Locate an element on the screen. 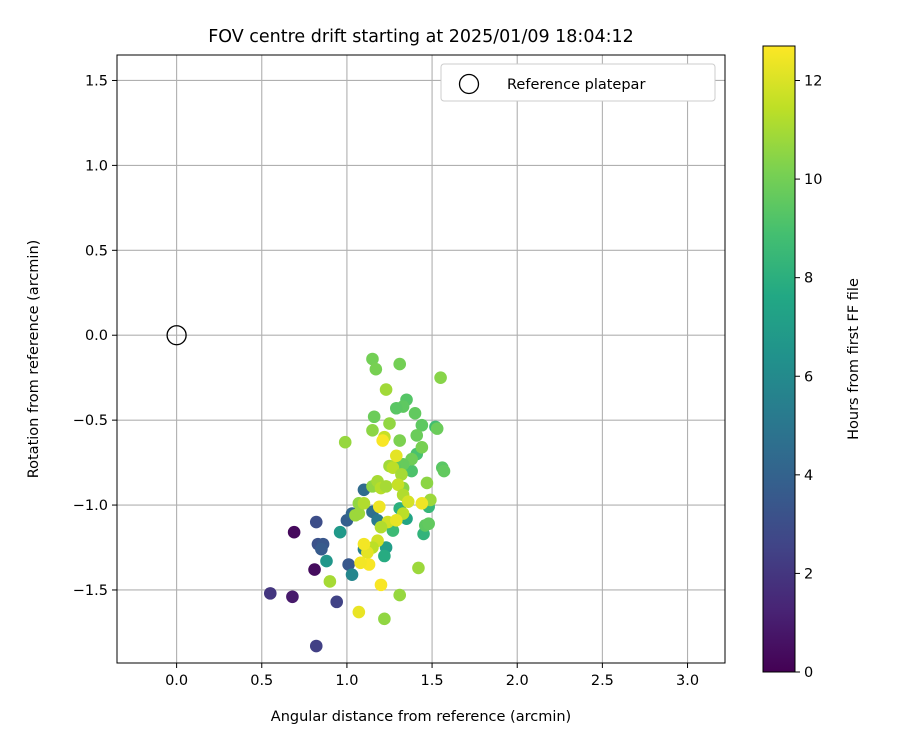 This screenshot has height=750, width=900. data-points is located at coordinates (308, 489).